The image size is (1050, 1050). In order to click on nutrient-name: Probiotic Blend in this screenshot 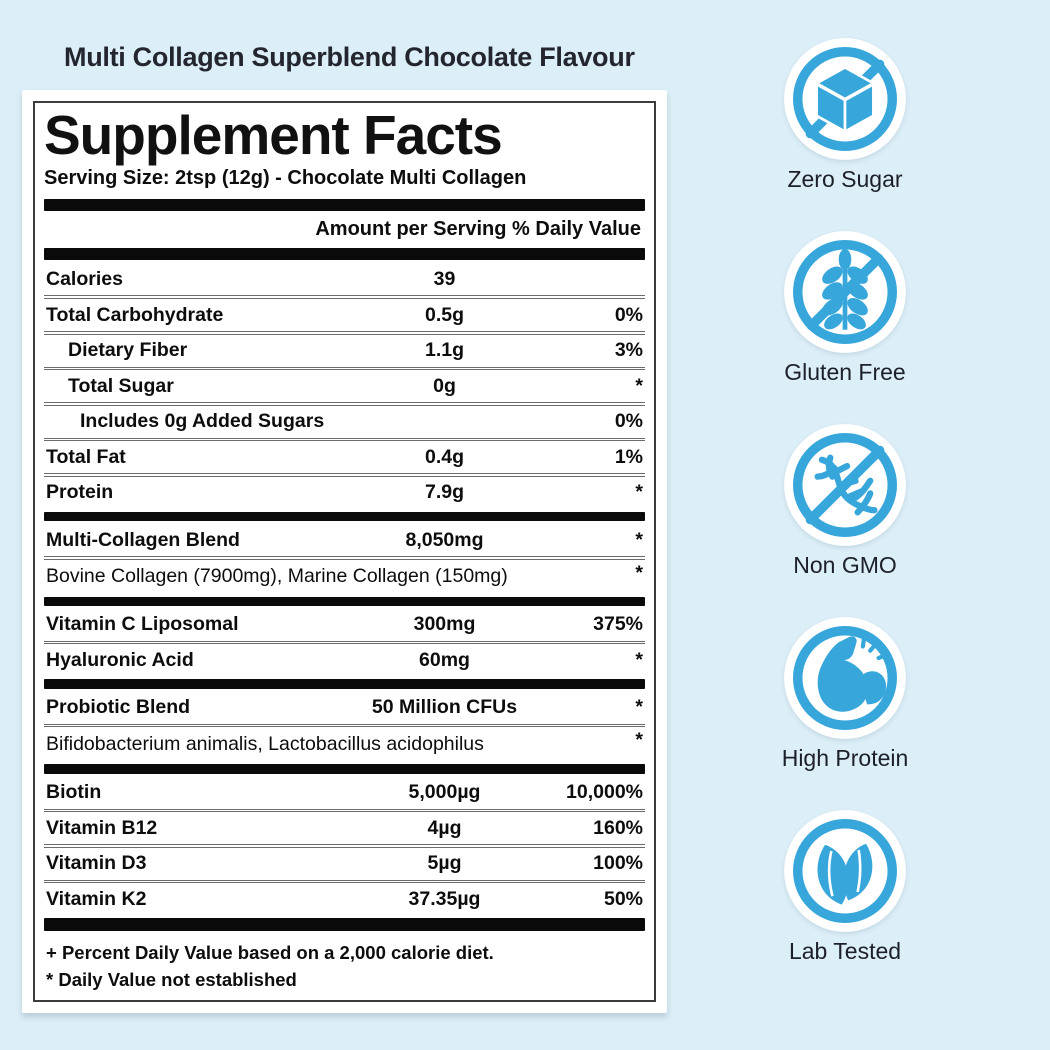, I will do `click(118, 707)`.